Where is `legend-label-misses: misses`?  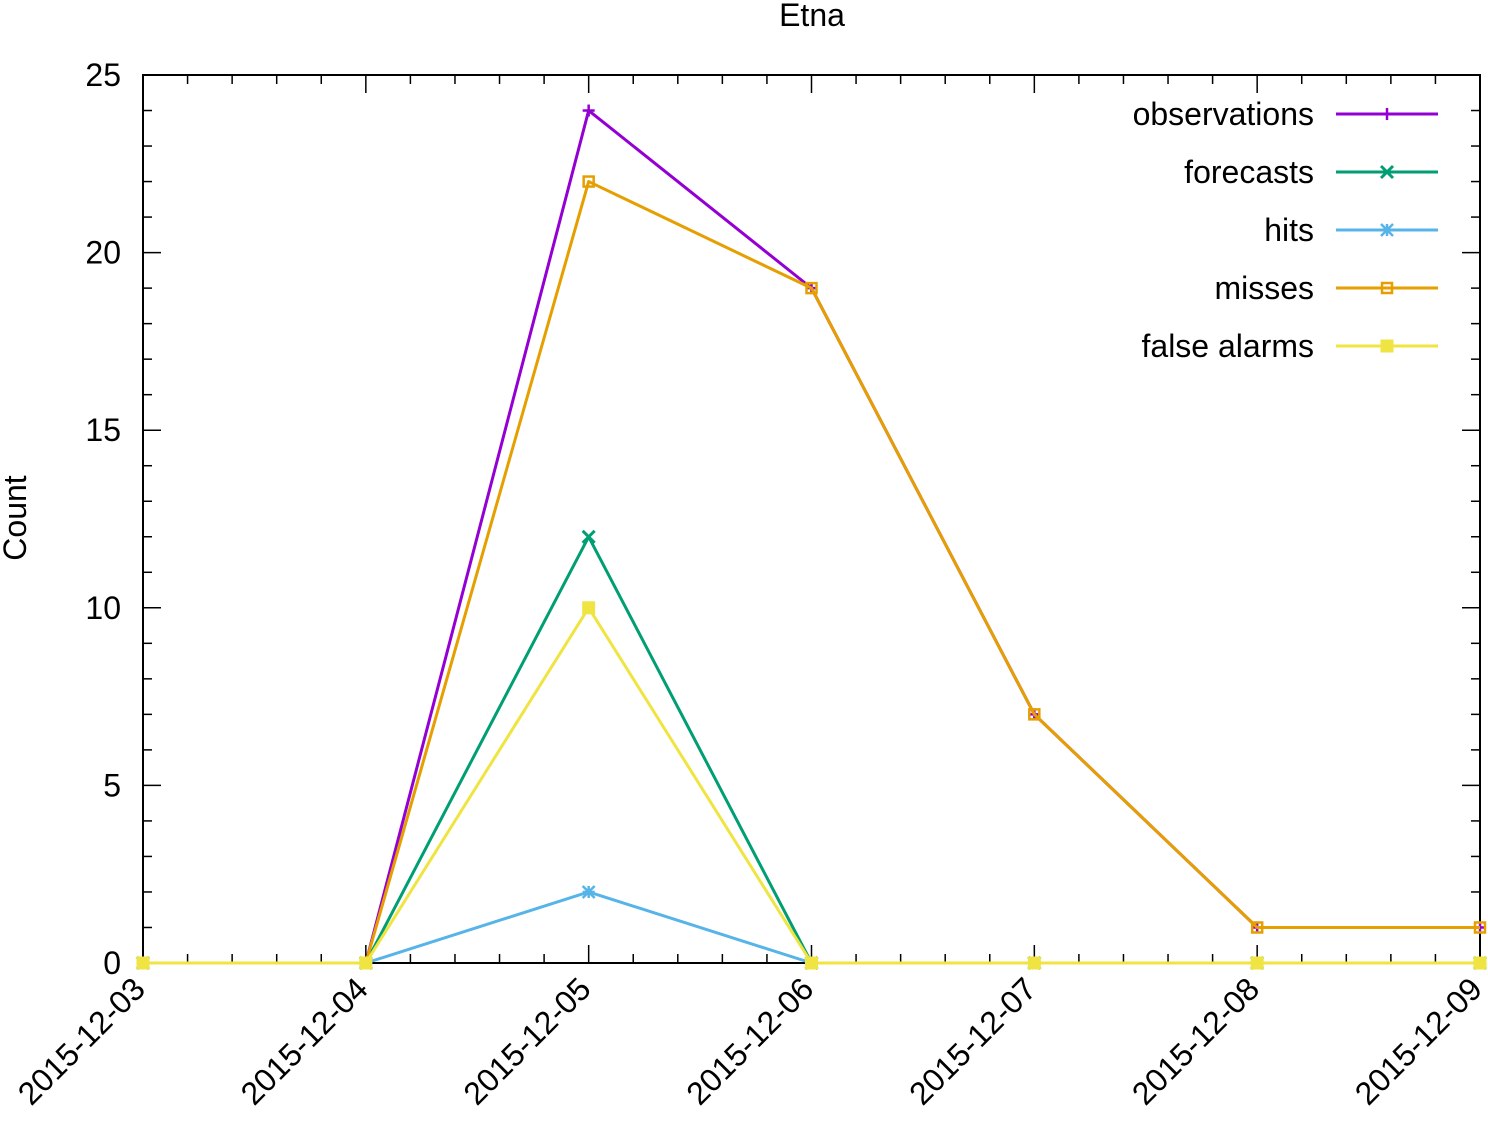
legend-label-misses: misses is located at coordinates (1264, 288).